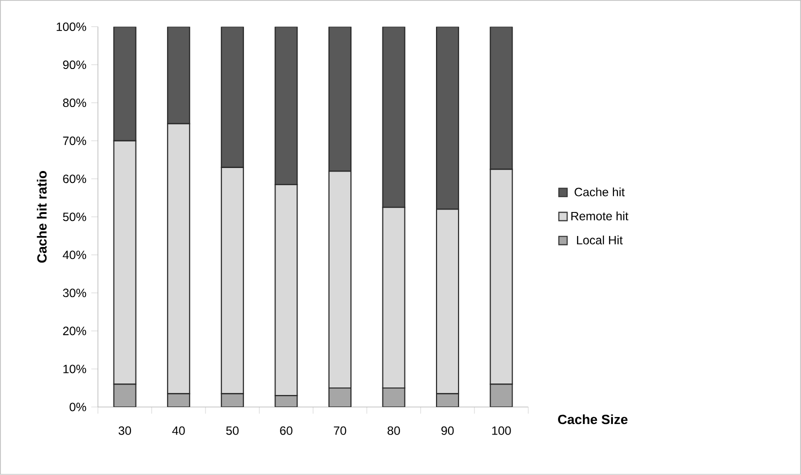 This screenshot has width=801, height=475. I want to click on y-axis-title: Cache hit ratio, so click(41, 217).